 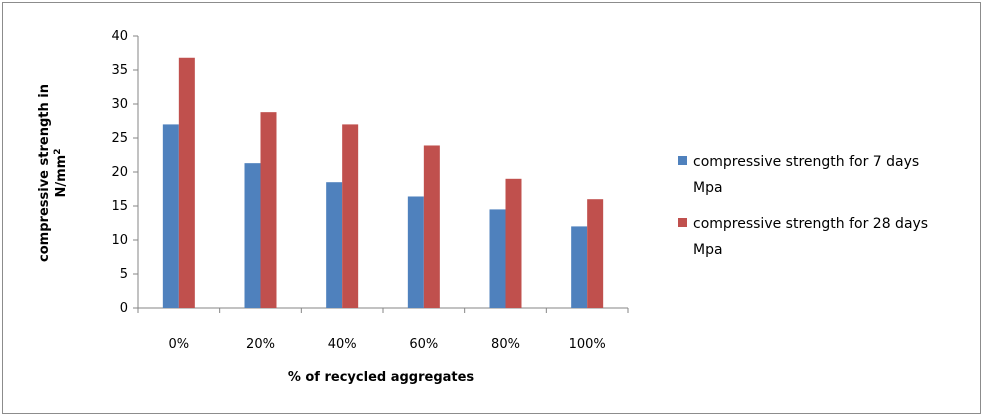 I want to click on x-tick-label: 100%, so click(x=587, y=344).